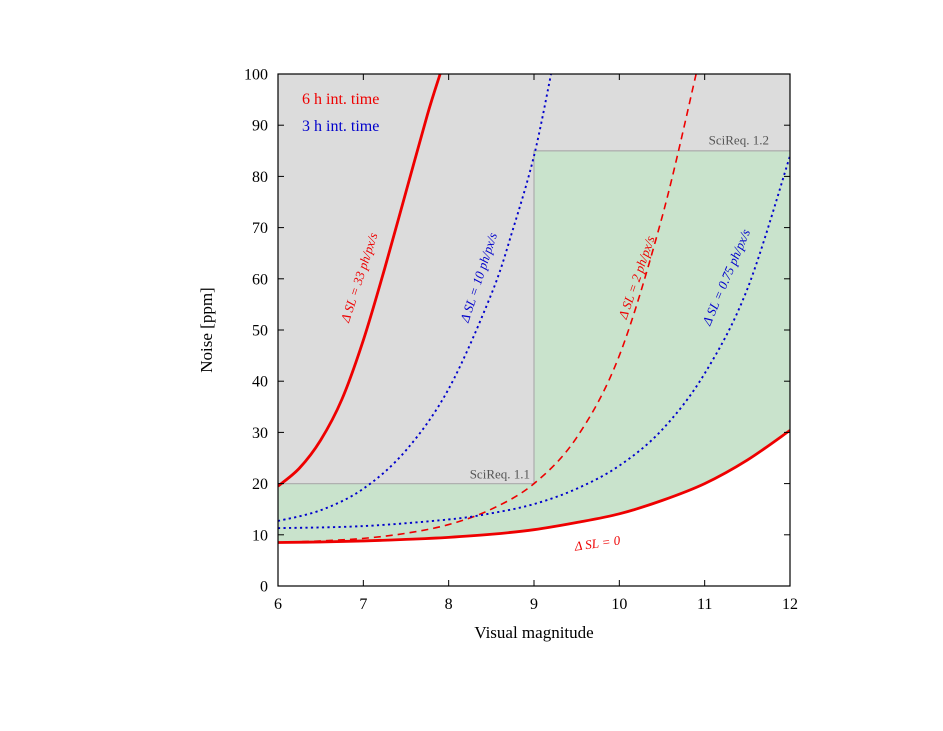 This screenshot has width=943, height=731. I want to click on y-axis-label: Noise [ppm], so click(206, 329).